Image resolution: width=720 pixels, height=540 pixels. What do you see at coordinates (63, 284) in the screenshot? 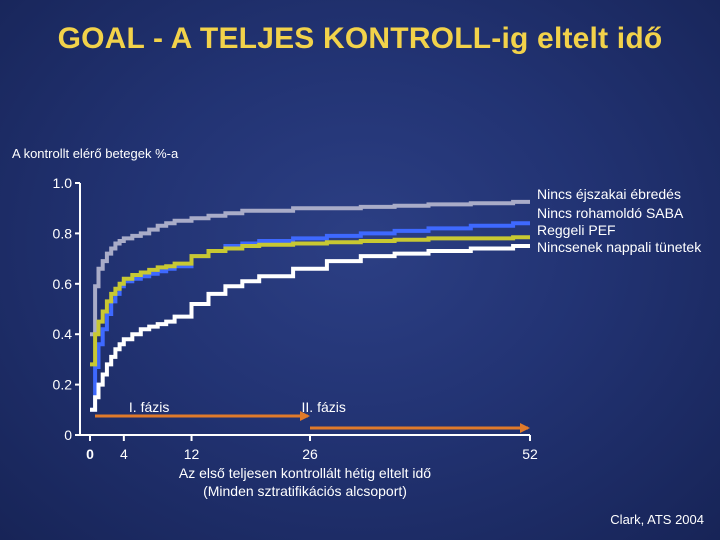
I see `y-tick-label: 0.6` at bounding box center [63, 284].